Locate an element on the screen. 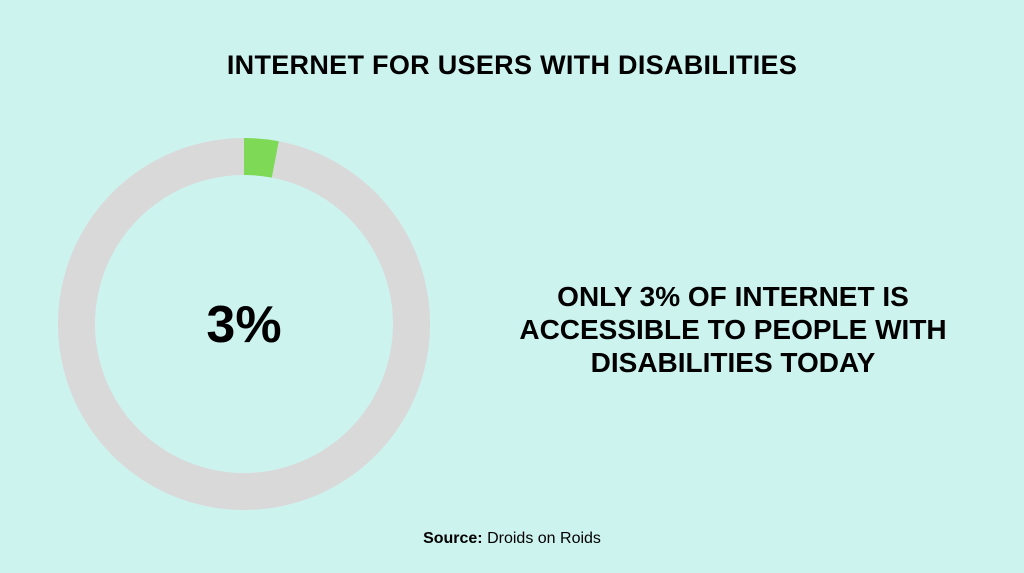 The image size is (1024, 573). donut-center-label: 3% is located at coordinates (244, 325).